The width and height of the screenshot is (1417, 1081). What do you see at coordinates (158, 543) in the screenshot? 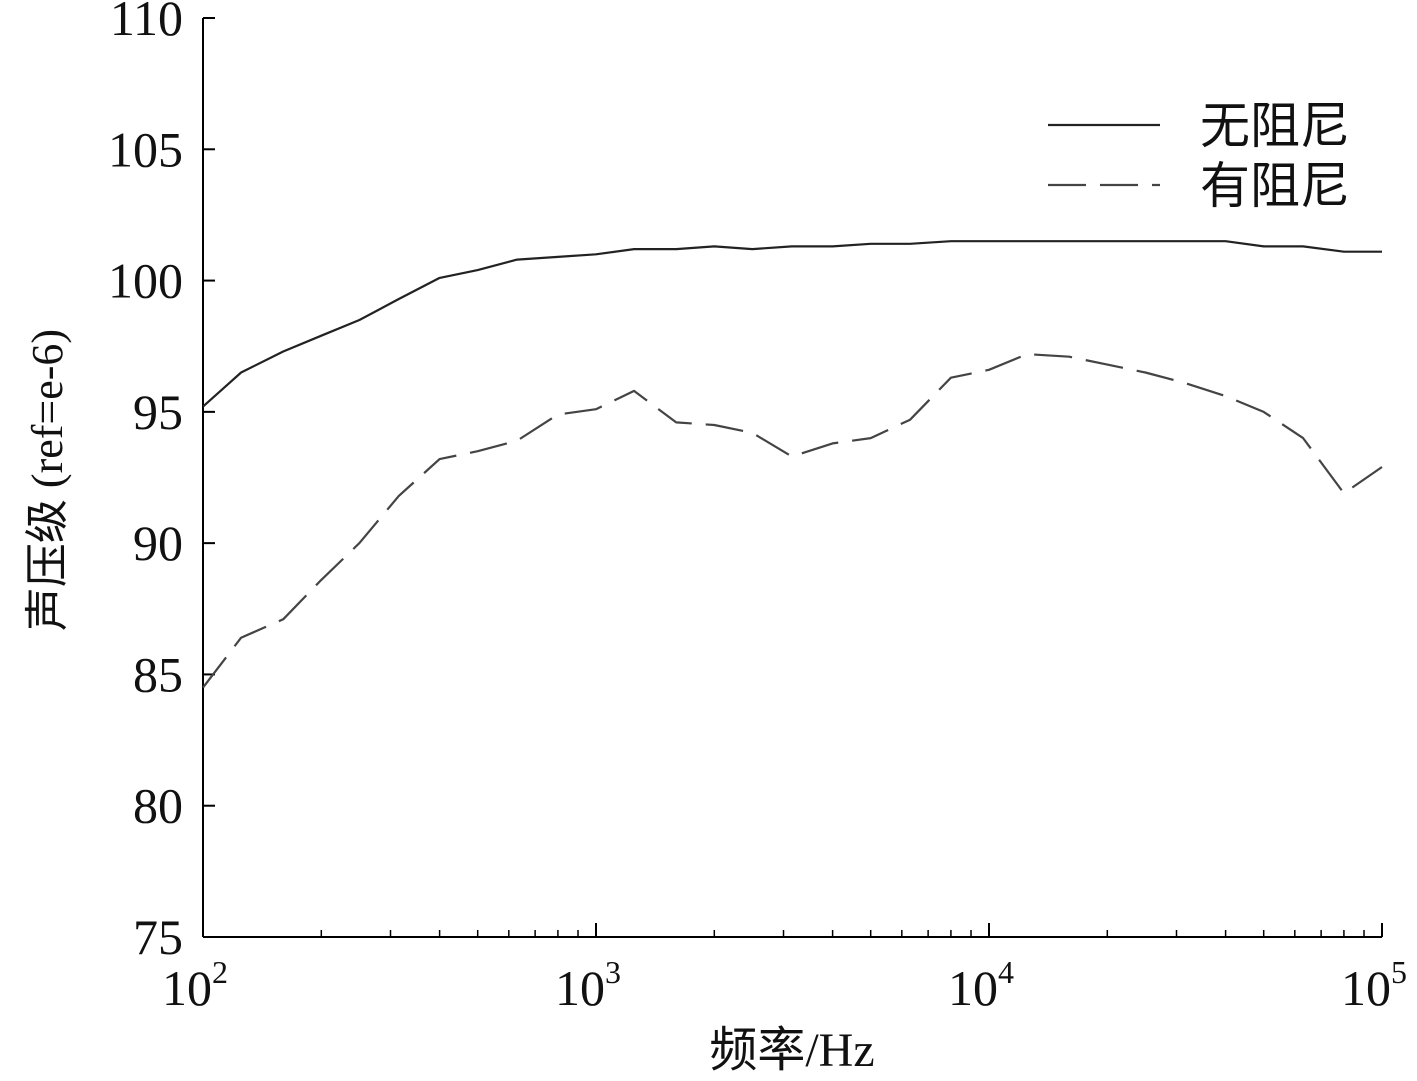
I see `y-tick-label: 90` at bounding box center [158, 543].